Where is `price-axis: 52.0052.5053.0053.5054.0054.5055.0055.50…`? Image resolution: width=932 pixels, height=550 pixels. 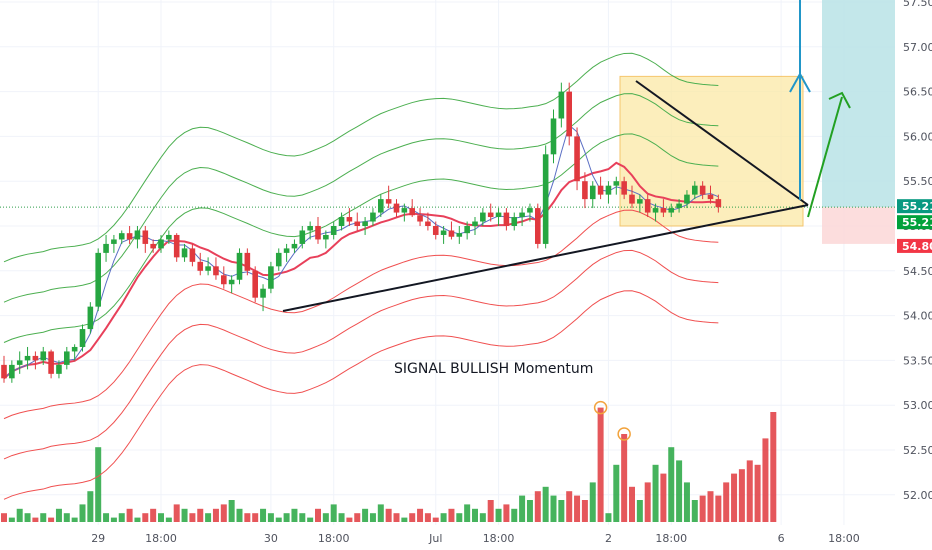
price-axis: 52.0052.5053.0053.5054.0054.5055.0055.50… is located at coordinates (914, 251).